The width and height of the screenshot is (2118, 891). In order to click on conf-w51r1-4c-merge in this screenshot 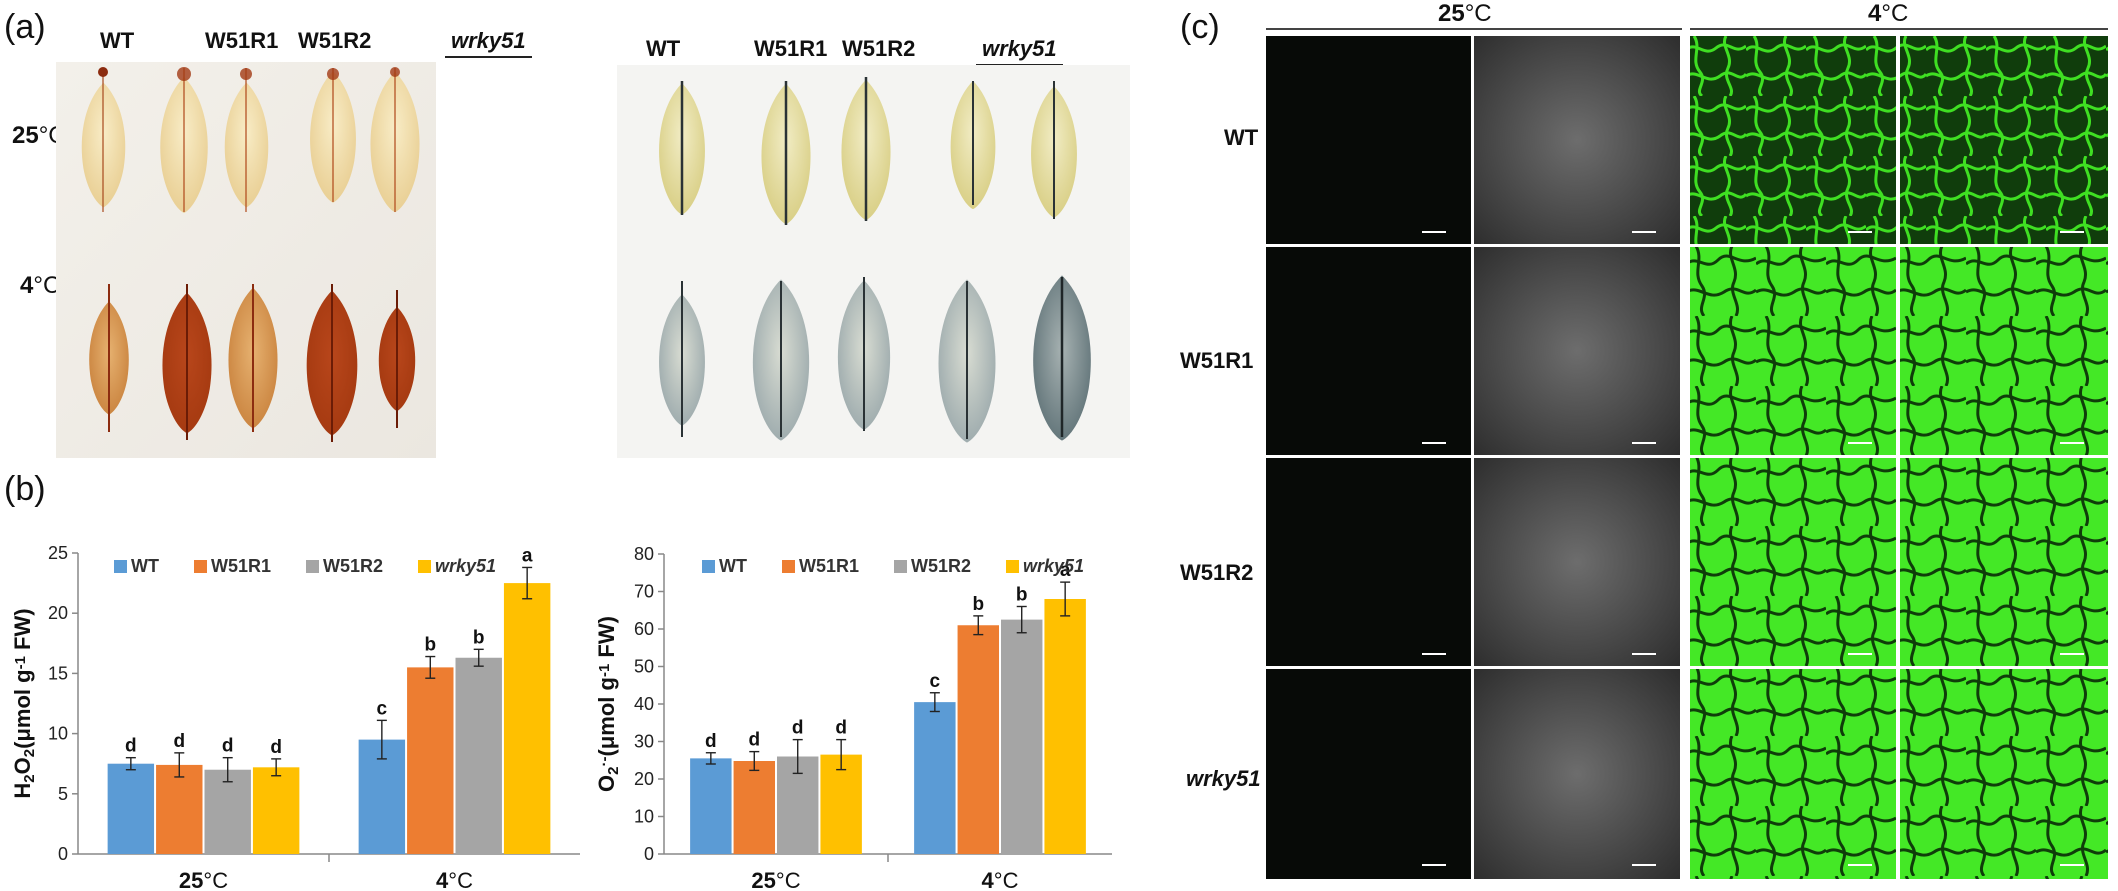, I will do `click(2004, 351)`.